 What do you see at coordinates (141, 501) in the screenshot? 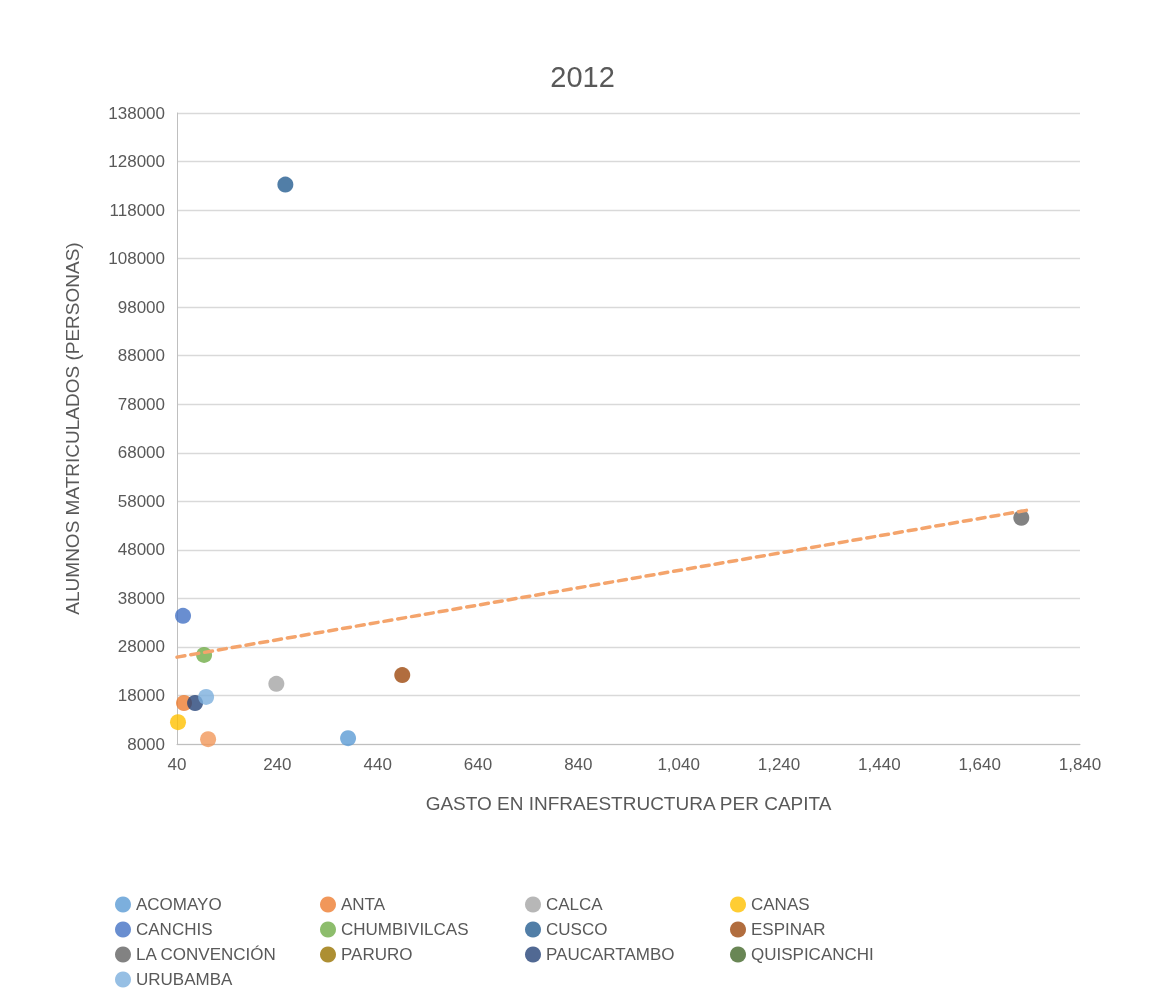
I see `y-tick-label: 58000` at bounding box center [141, 501].